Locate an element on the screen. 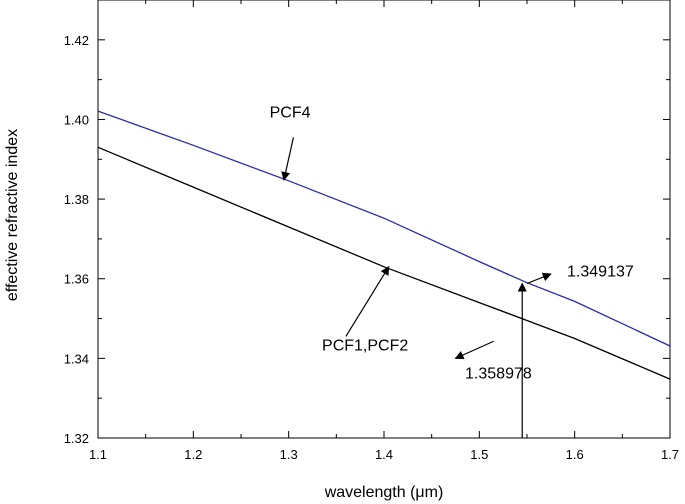 The image size is (685, 504). y-tick-label: 1.34 is located at coordinates (76, 358).